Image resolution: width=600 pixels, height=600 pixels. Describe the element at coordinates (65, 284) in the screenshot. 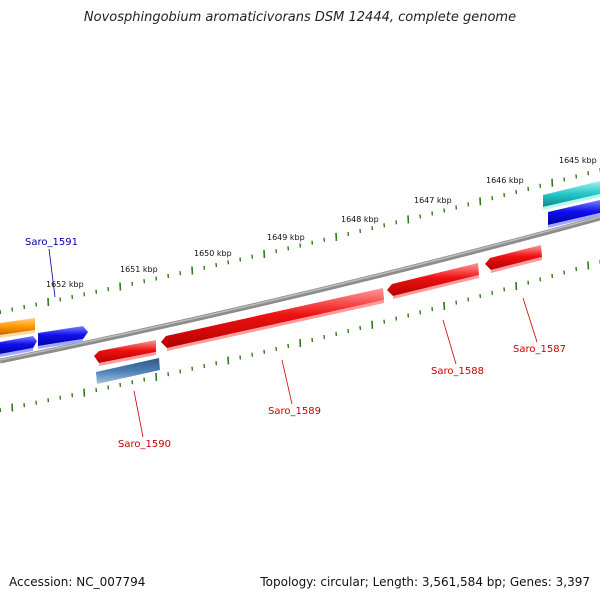

I see `scale-label-1652: 1652 kbp` at that location.